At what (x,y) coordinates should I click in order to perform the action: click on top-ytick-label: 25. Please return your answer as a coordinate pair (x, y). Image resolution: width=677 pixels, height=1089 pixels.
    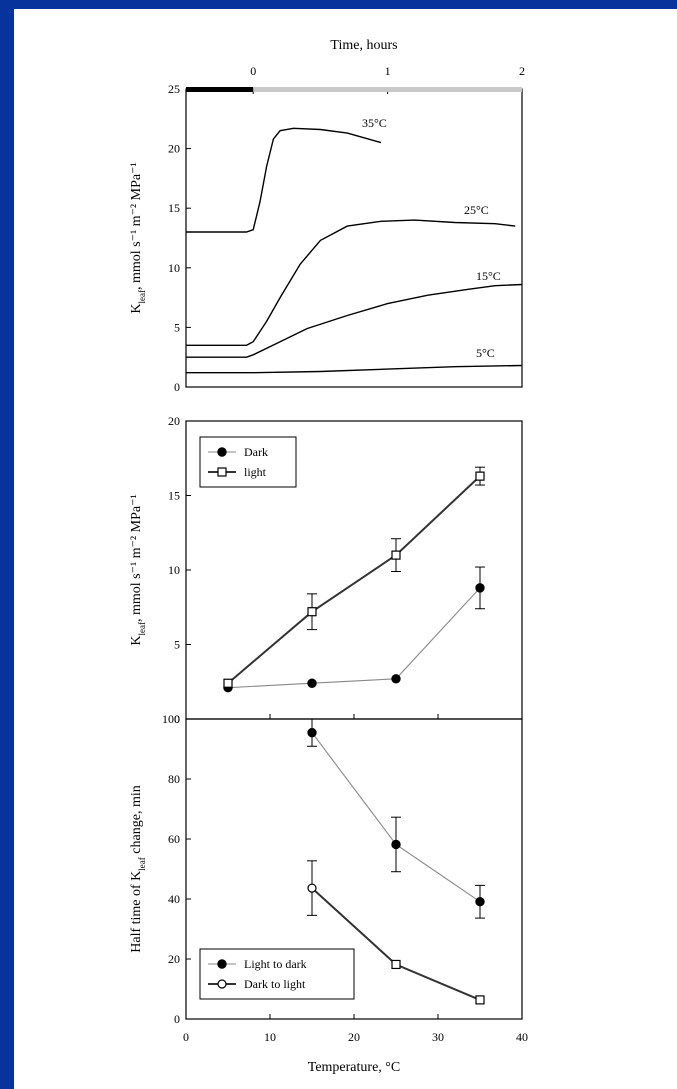
    Looking at the image, I should click on (174, 89).